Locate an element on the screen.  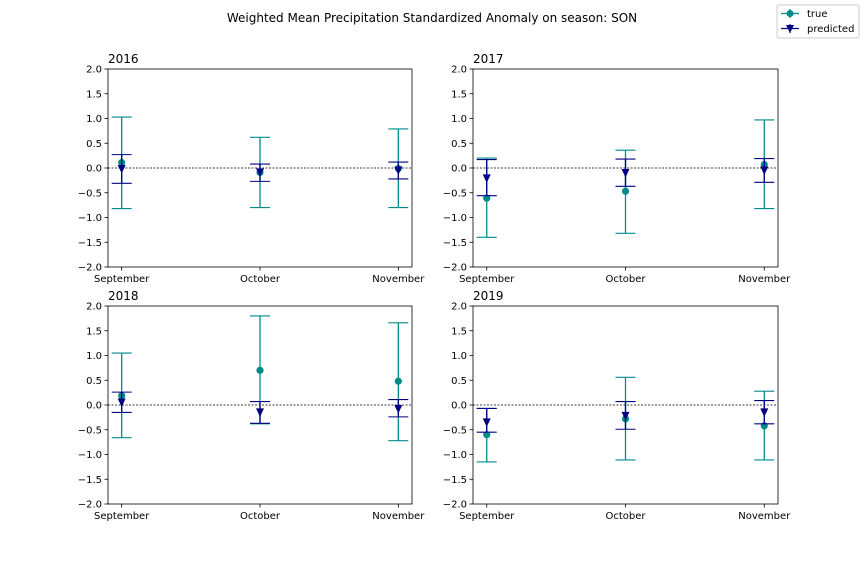
legend-true-label: true is located at coordinates (817, 14).